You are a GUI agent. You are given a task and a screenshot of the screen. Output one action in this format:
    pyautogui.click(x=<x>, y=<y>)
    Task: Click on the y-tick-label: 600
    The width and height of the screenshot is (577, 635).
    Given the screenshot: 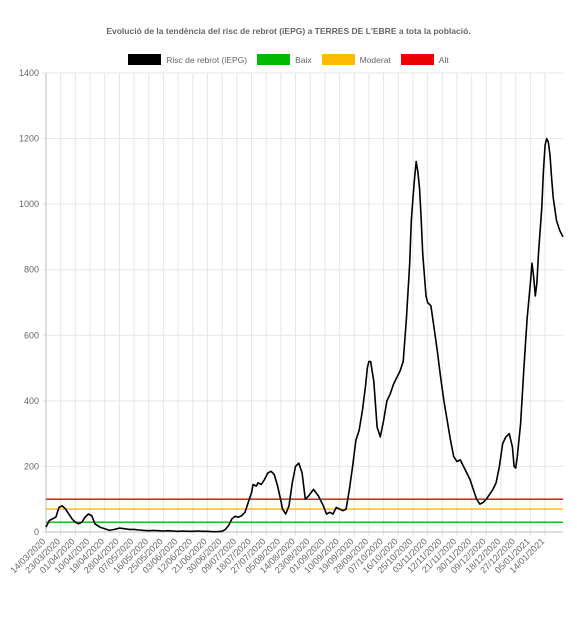 What is the action you would take?
    pyautogui.click(x=31, y=335)
    